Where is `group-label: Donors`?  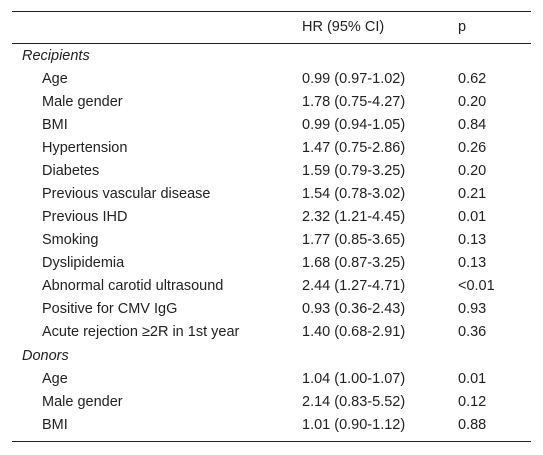
group-label: Donors is located at coordinates (45, 356).